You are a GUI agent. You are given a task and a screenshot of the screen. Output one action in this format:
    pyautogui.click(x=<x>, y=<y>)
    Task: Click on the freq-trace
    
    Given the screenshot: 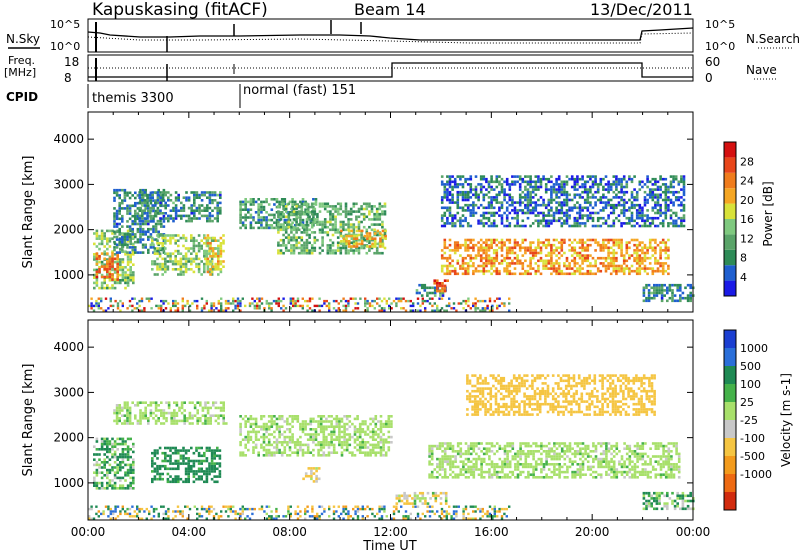 What is the action you would take?
    pyautogui.click(x=390, y=70)
    